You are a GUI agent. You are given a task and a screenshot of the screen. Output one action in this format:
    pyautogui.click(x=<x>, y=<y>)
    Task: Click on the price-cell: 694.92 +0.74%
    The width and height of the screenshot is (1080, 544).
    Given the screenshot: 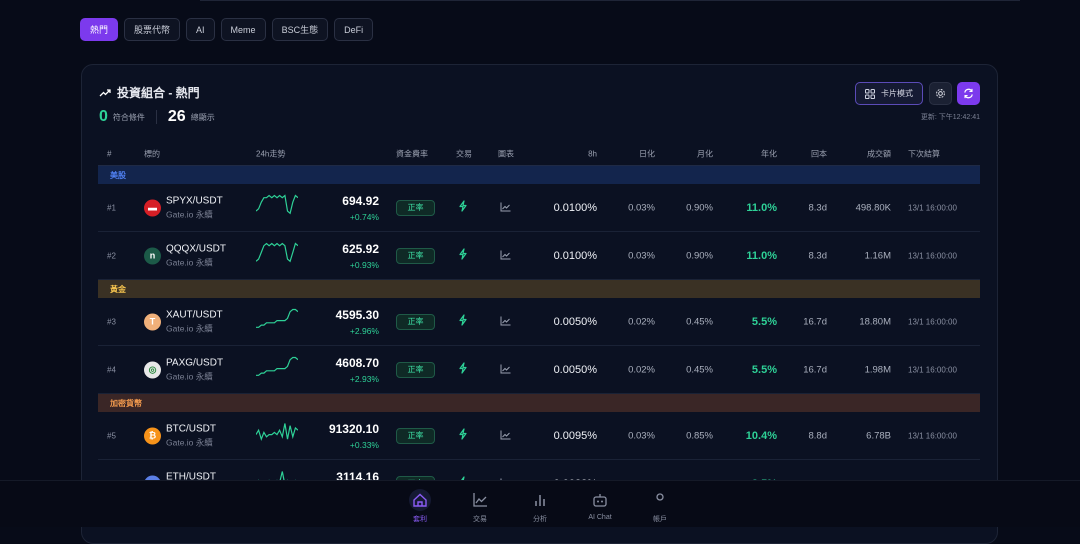 What is the action you would take?
    pyautogui.click(x=360, y=208)
    